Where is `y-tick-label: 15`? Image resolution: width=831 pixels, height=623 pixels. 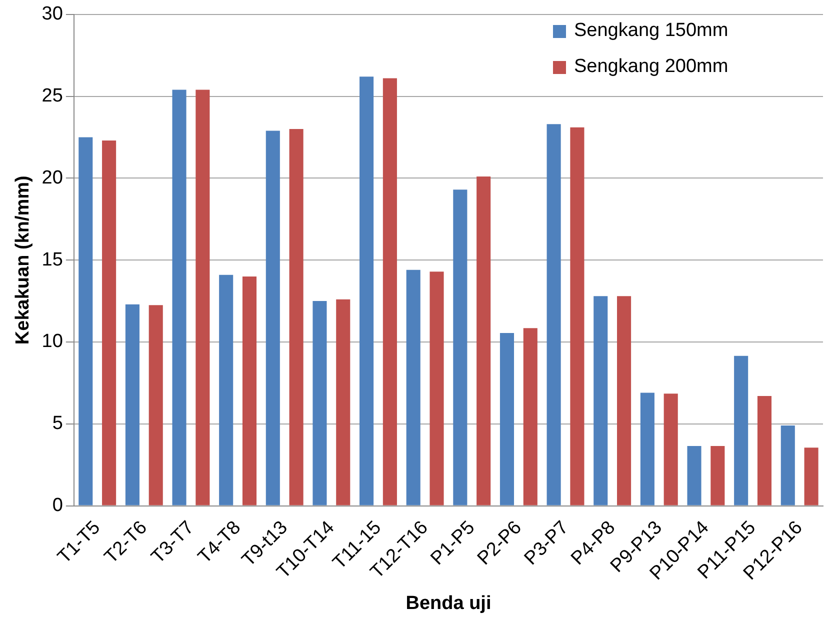 y-tick-label: 15 is located at coordinates (52, 259).